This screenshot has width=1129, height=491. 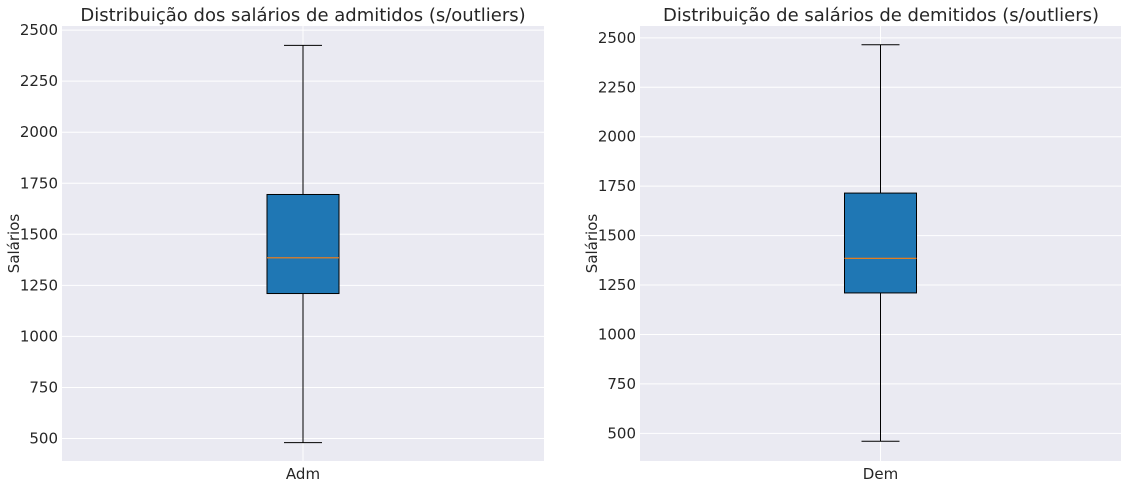 What do you see at coordinates (303, 474) in the screenshot?
I see `x-tick-label: Adm` at bounding box center [303, 474].